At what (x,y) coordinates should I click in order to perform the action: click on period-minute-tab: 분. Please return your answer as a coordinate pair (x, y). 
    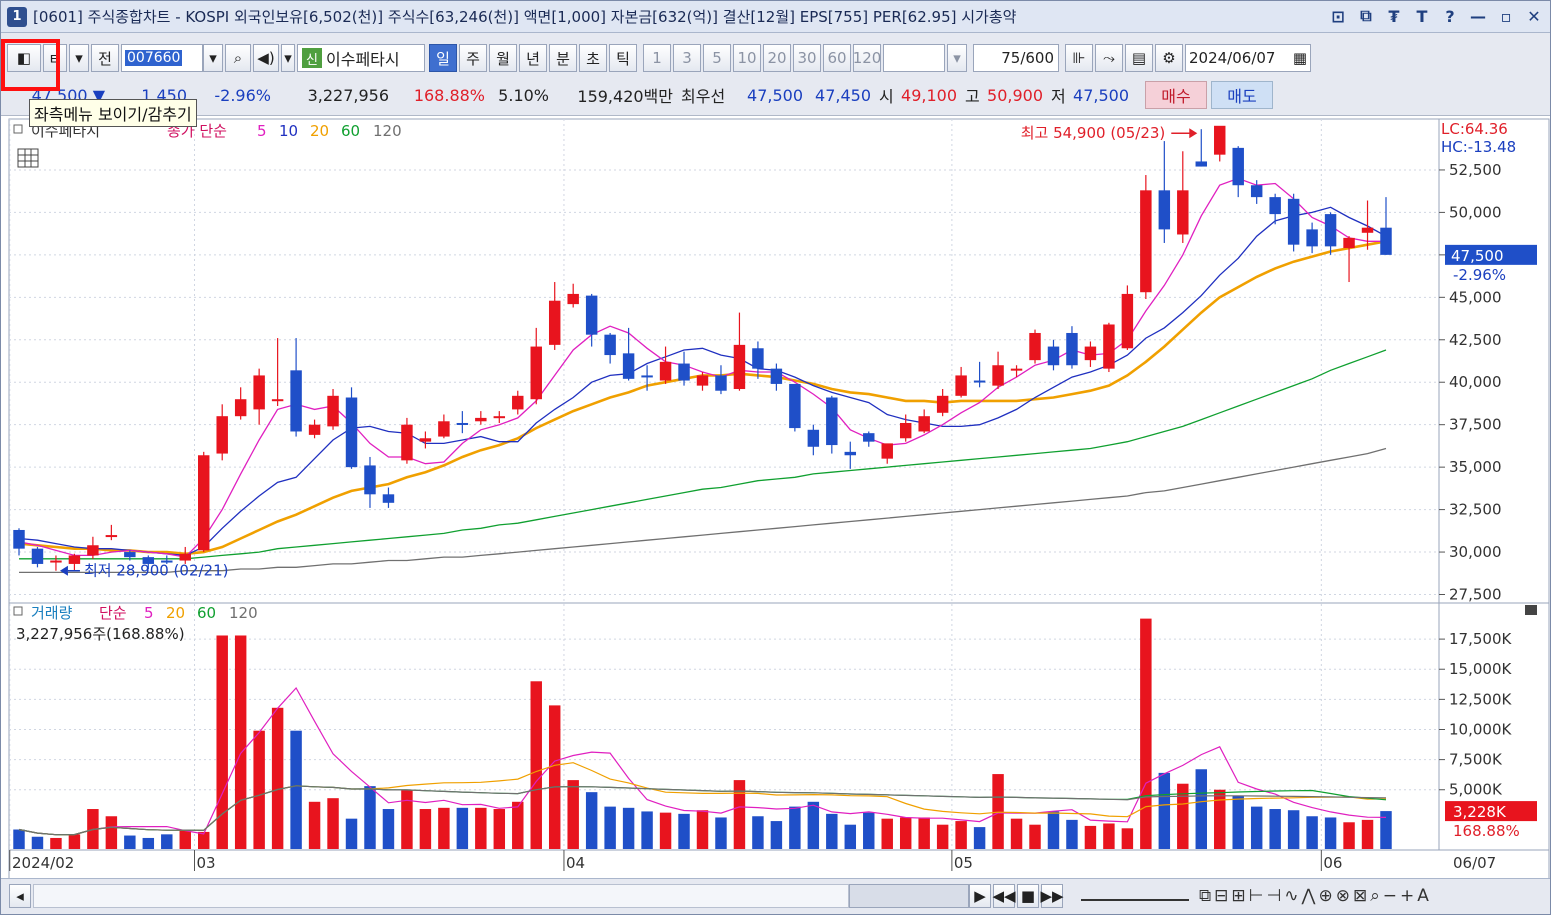
    Looking at the image, I should click on (563, 58).